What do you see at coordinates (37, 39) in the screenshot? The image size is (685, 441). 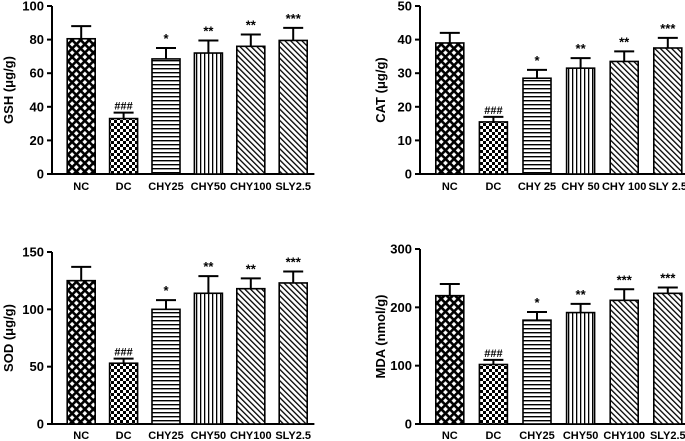 I see `y-tick-label: 80` at bounding box center [37, 39].